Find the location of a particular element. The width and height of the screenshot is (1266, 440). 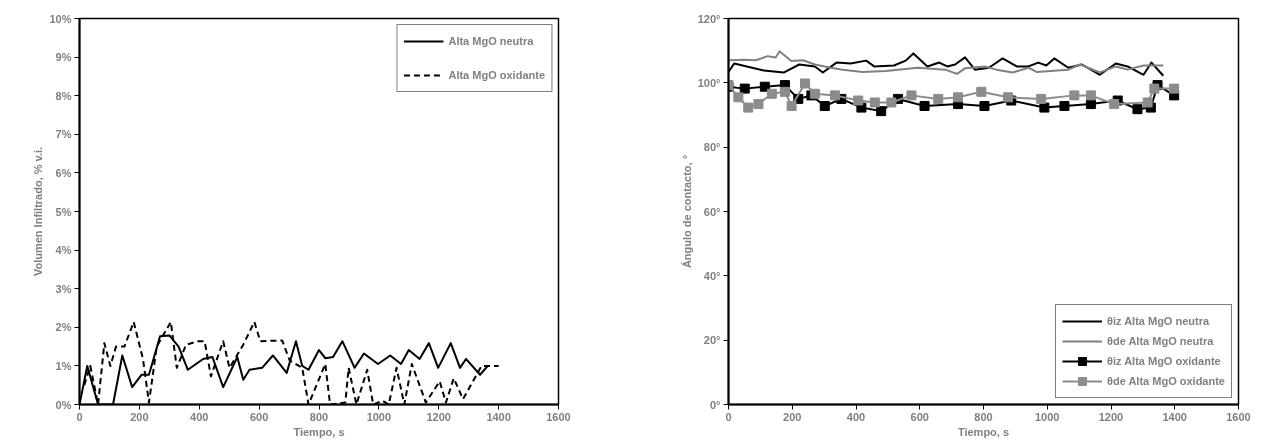

y-axis-title: Ángulo de contacto, ° is located at coordinates (686, 211).